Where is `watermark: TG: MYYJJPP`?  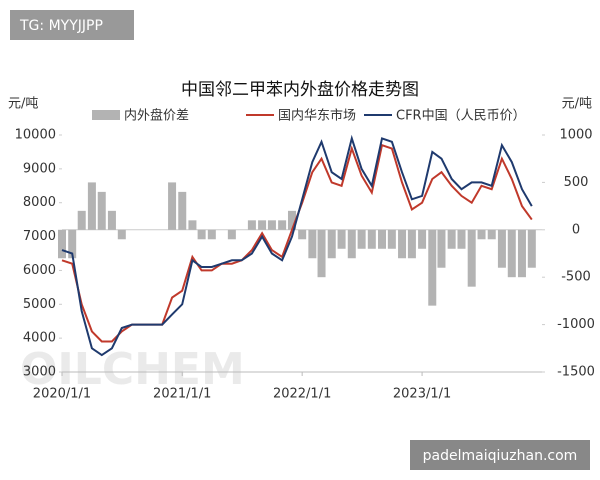
watermark: TG: MYYJJPP is located at coordinates (61, 26).